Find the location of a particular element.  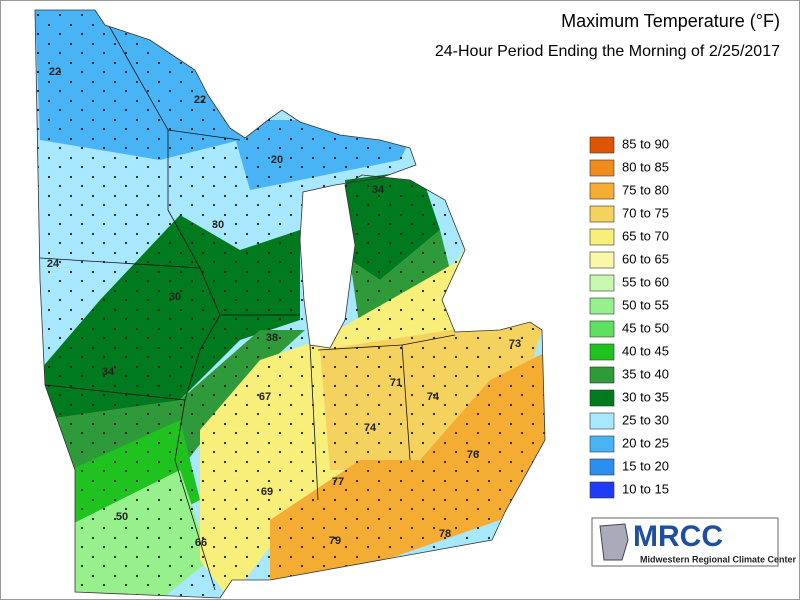

legend-label: 25 to 30 is located at coordinates (645, 419).